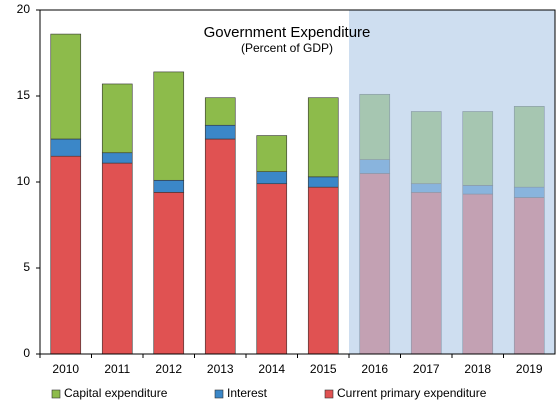 The image size is (557, 406). I want to click on x-tick-label: 2011, so click(117, 369).